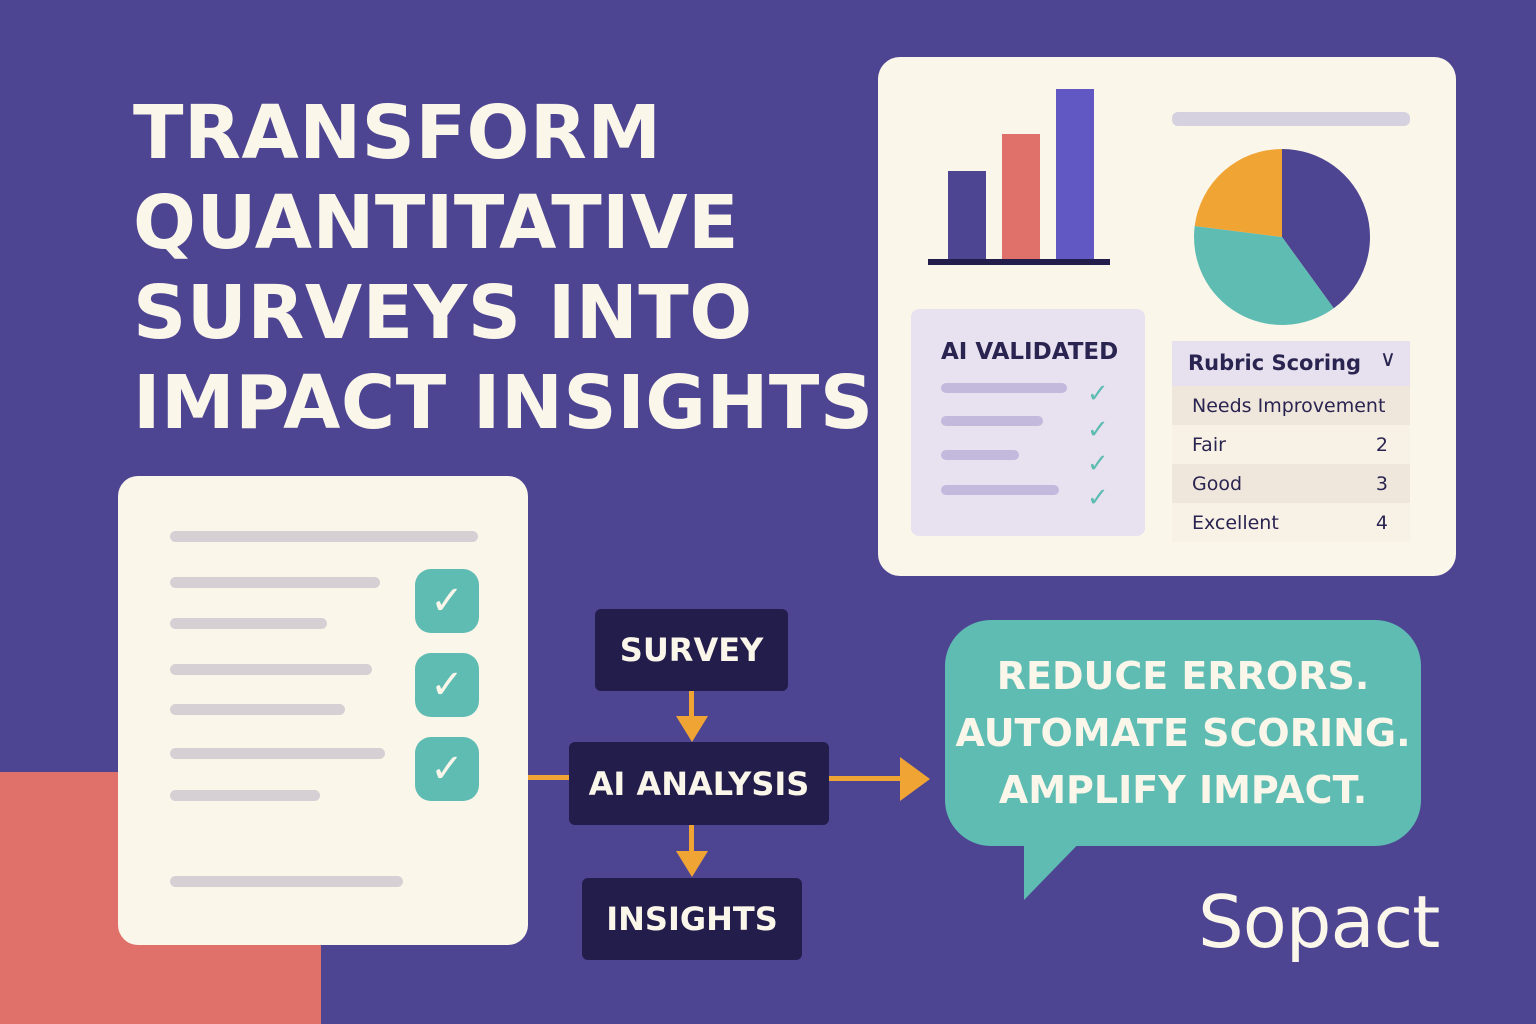 The image size is (1536, 1024). What do you see at coordinates (324, 536) in the screenshot?
I see `form-title-placeholder` at bounding box center [324, 536].